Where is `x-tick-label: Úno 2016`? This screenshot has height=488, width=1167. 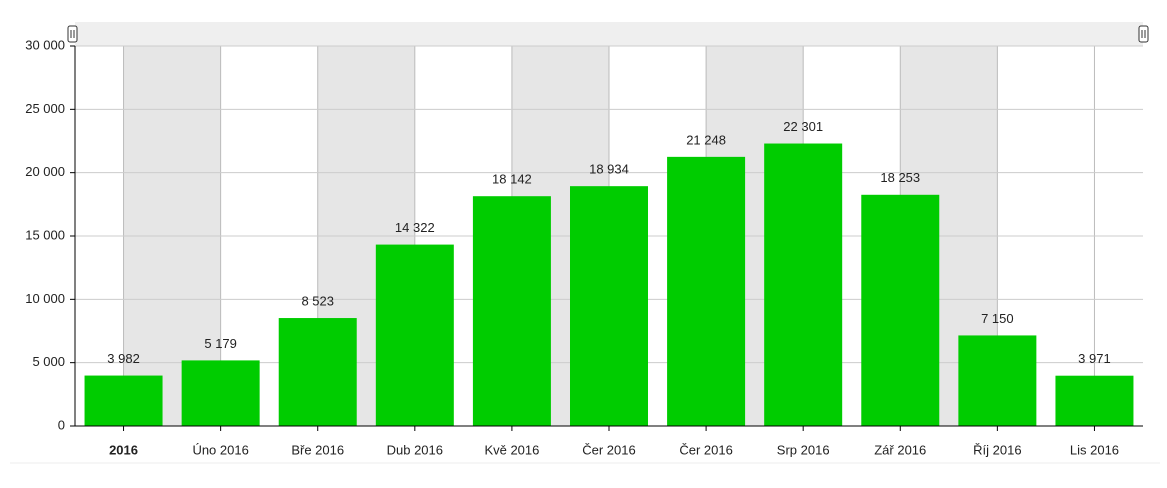 x-tick-label: Úno 2016 is located at coordinates (220, 449).